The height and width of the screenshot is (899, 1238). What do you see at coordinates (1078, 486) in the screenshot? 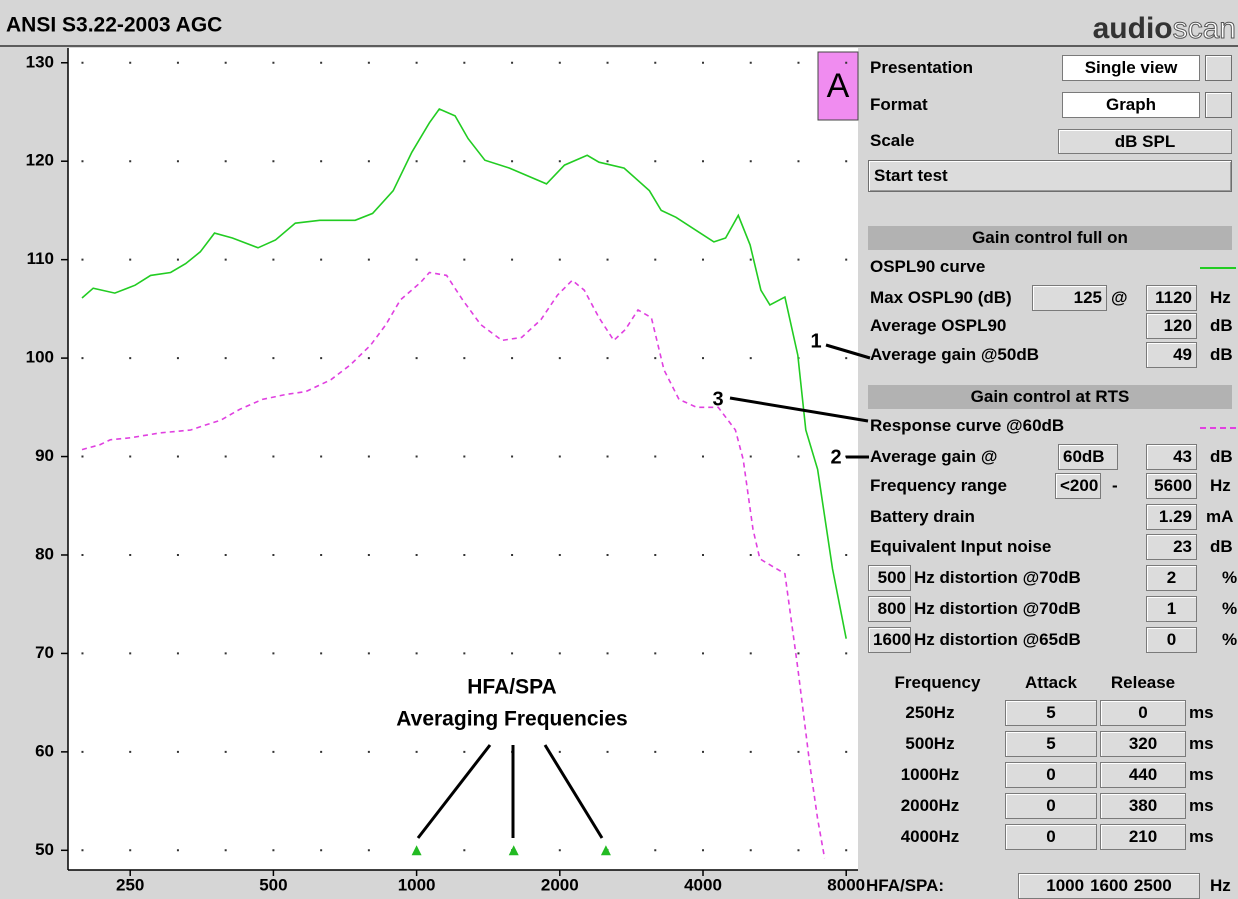
I see `value-box: <200` at bounding box center [1078, 486].